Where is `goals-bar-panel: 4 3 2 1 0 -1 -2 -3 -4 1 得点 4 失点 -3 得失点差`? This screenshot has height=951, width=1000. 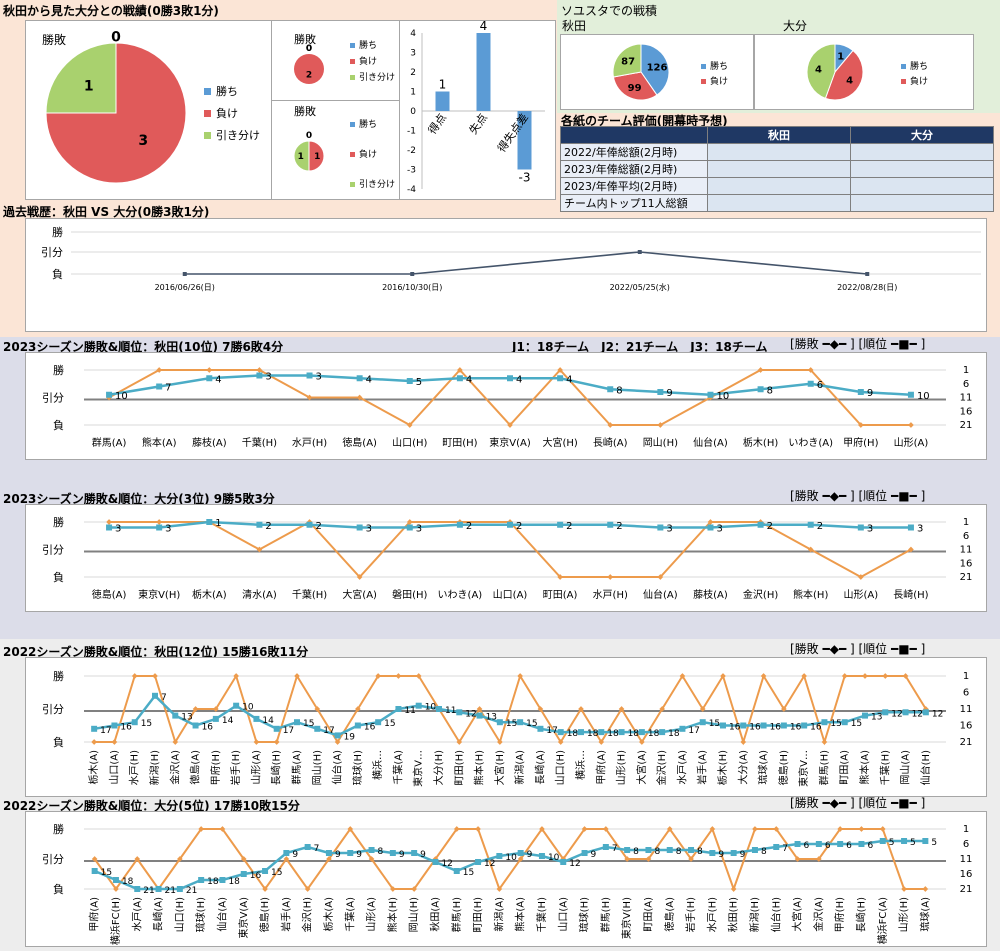 goals-bar-panel: 4 3 2 1 0 -1 -2 -3 -4 1 得点 4 失点 -3 得失点差 is located at coordinates (477, 110).